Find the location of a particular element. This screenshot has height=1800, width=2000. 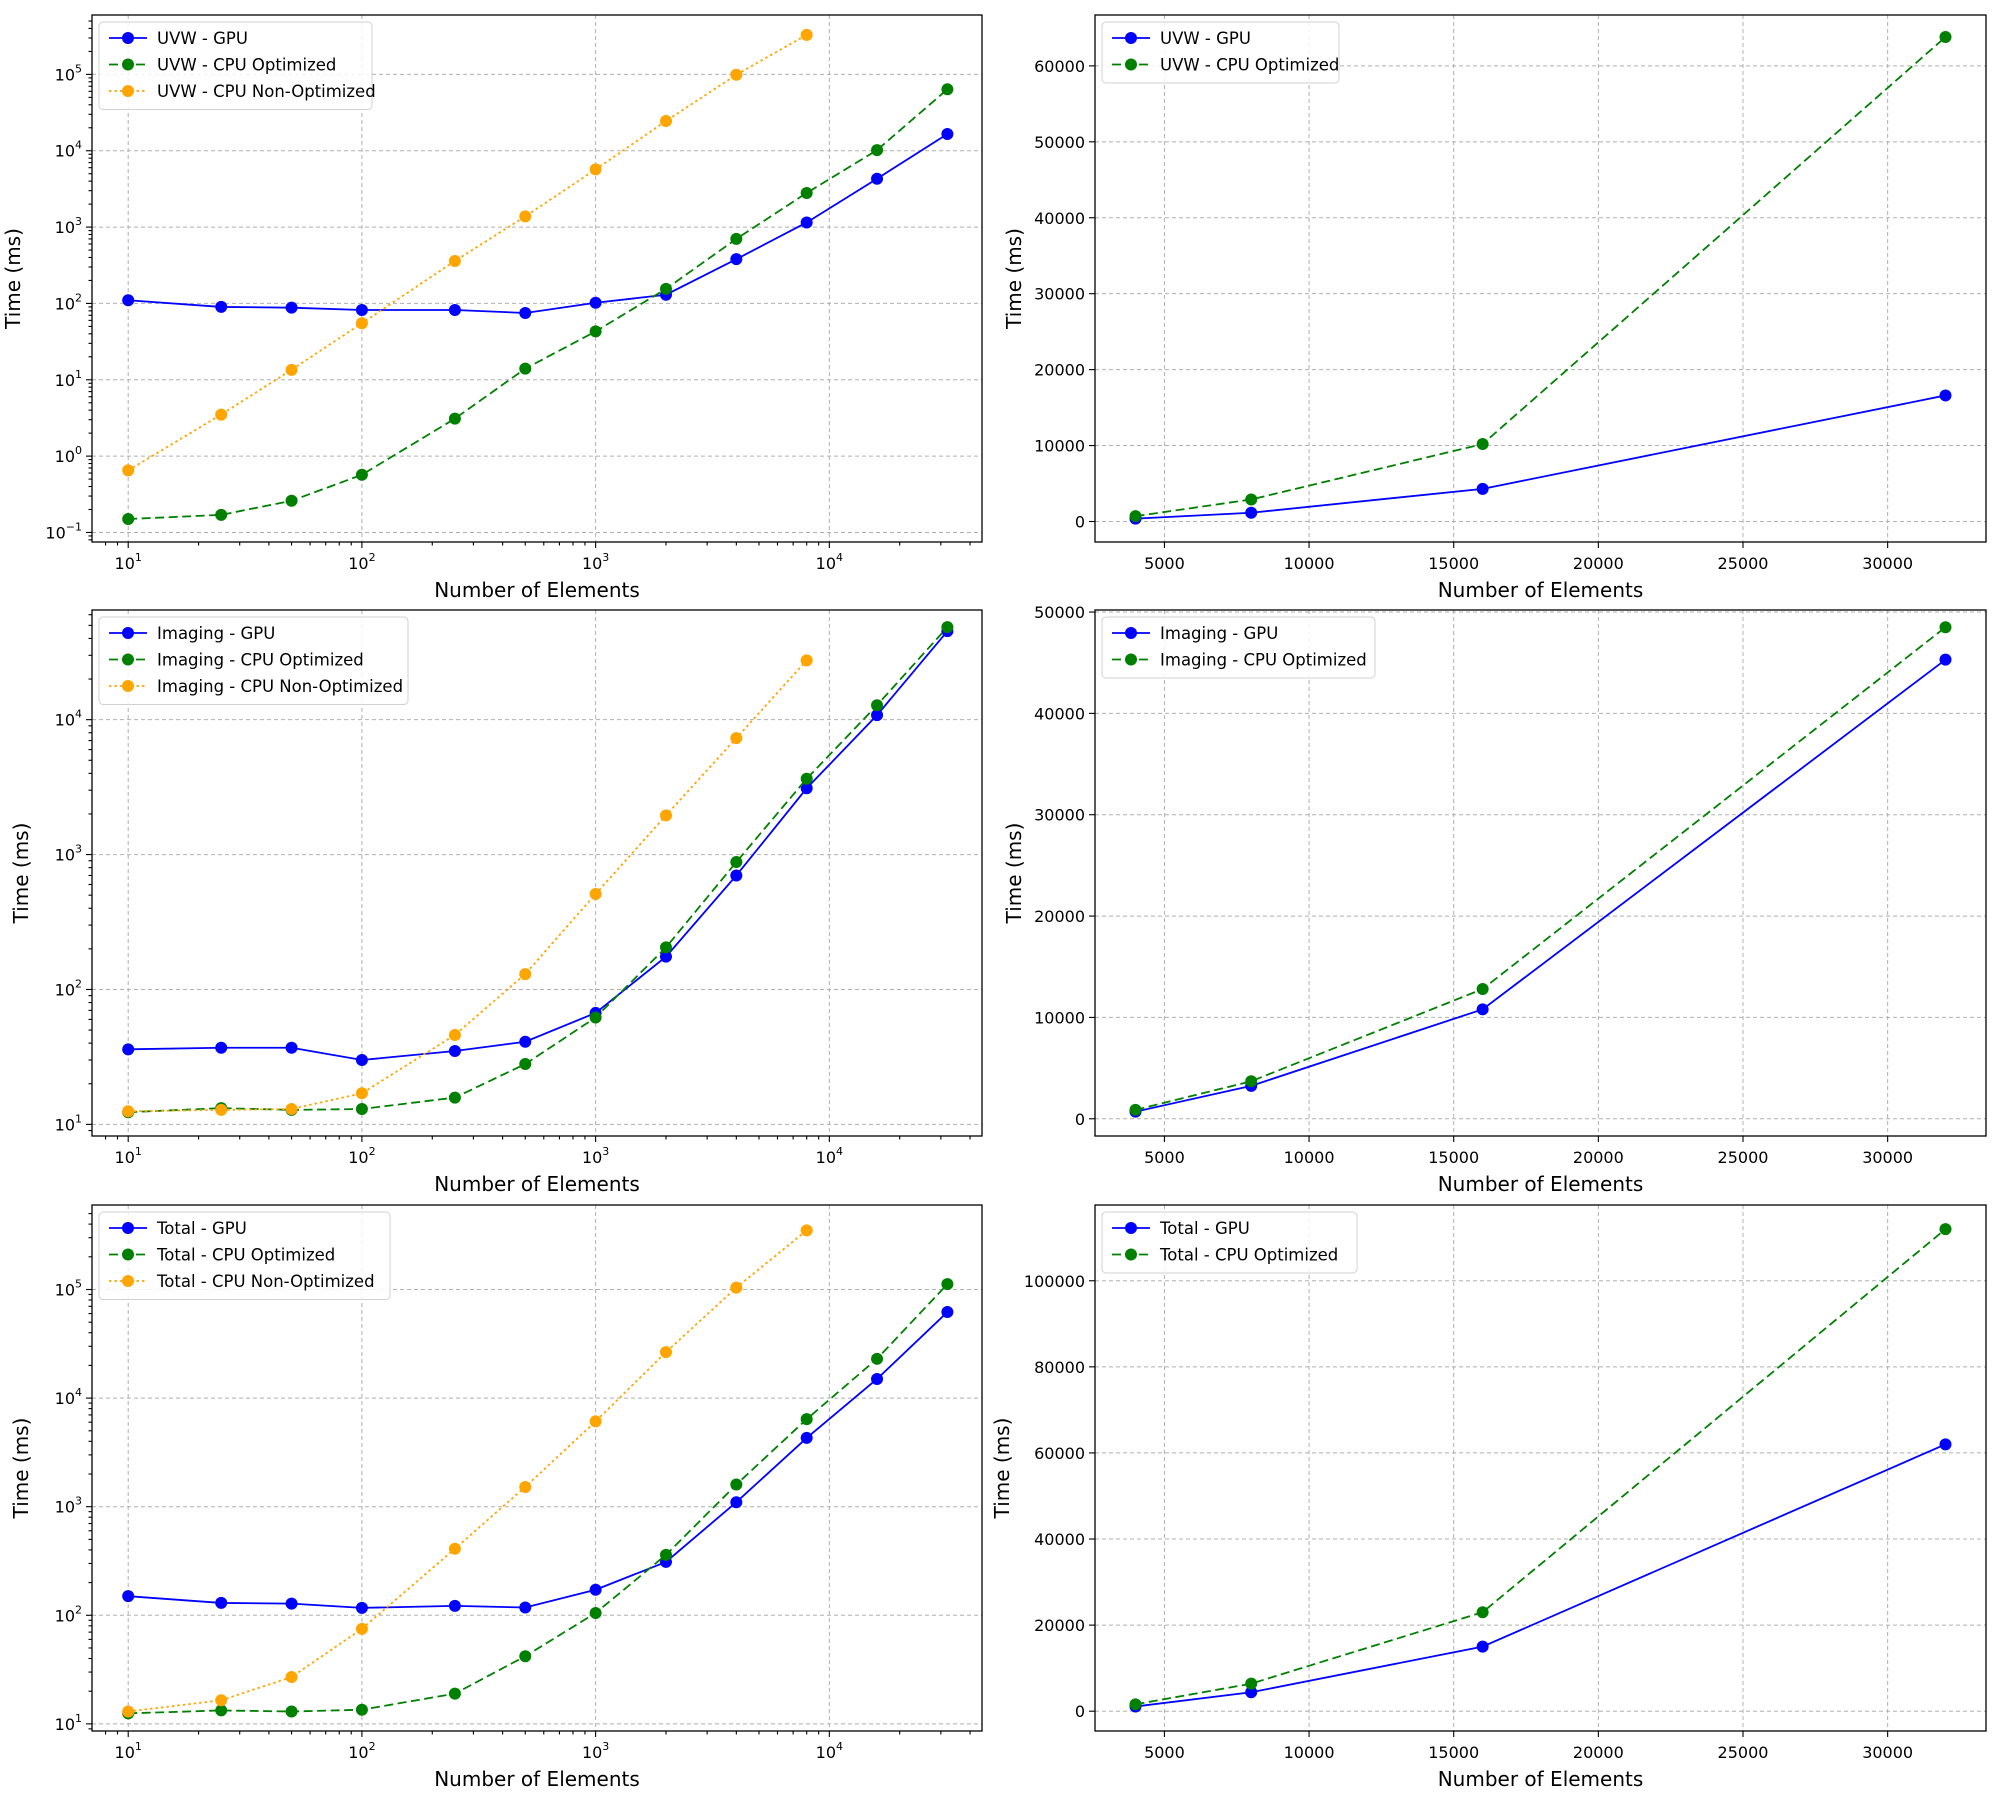

x-tick-label: 20000 is located at coordinates (1598, 1752).